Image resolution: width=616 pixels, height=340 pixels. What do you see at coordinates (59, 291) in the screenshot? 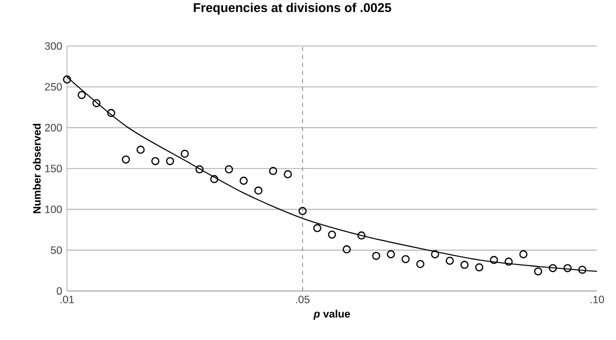
I see `y-tick-label: 0` at bounding box center [59, 291].